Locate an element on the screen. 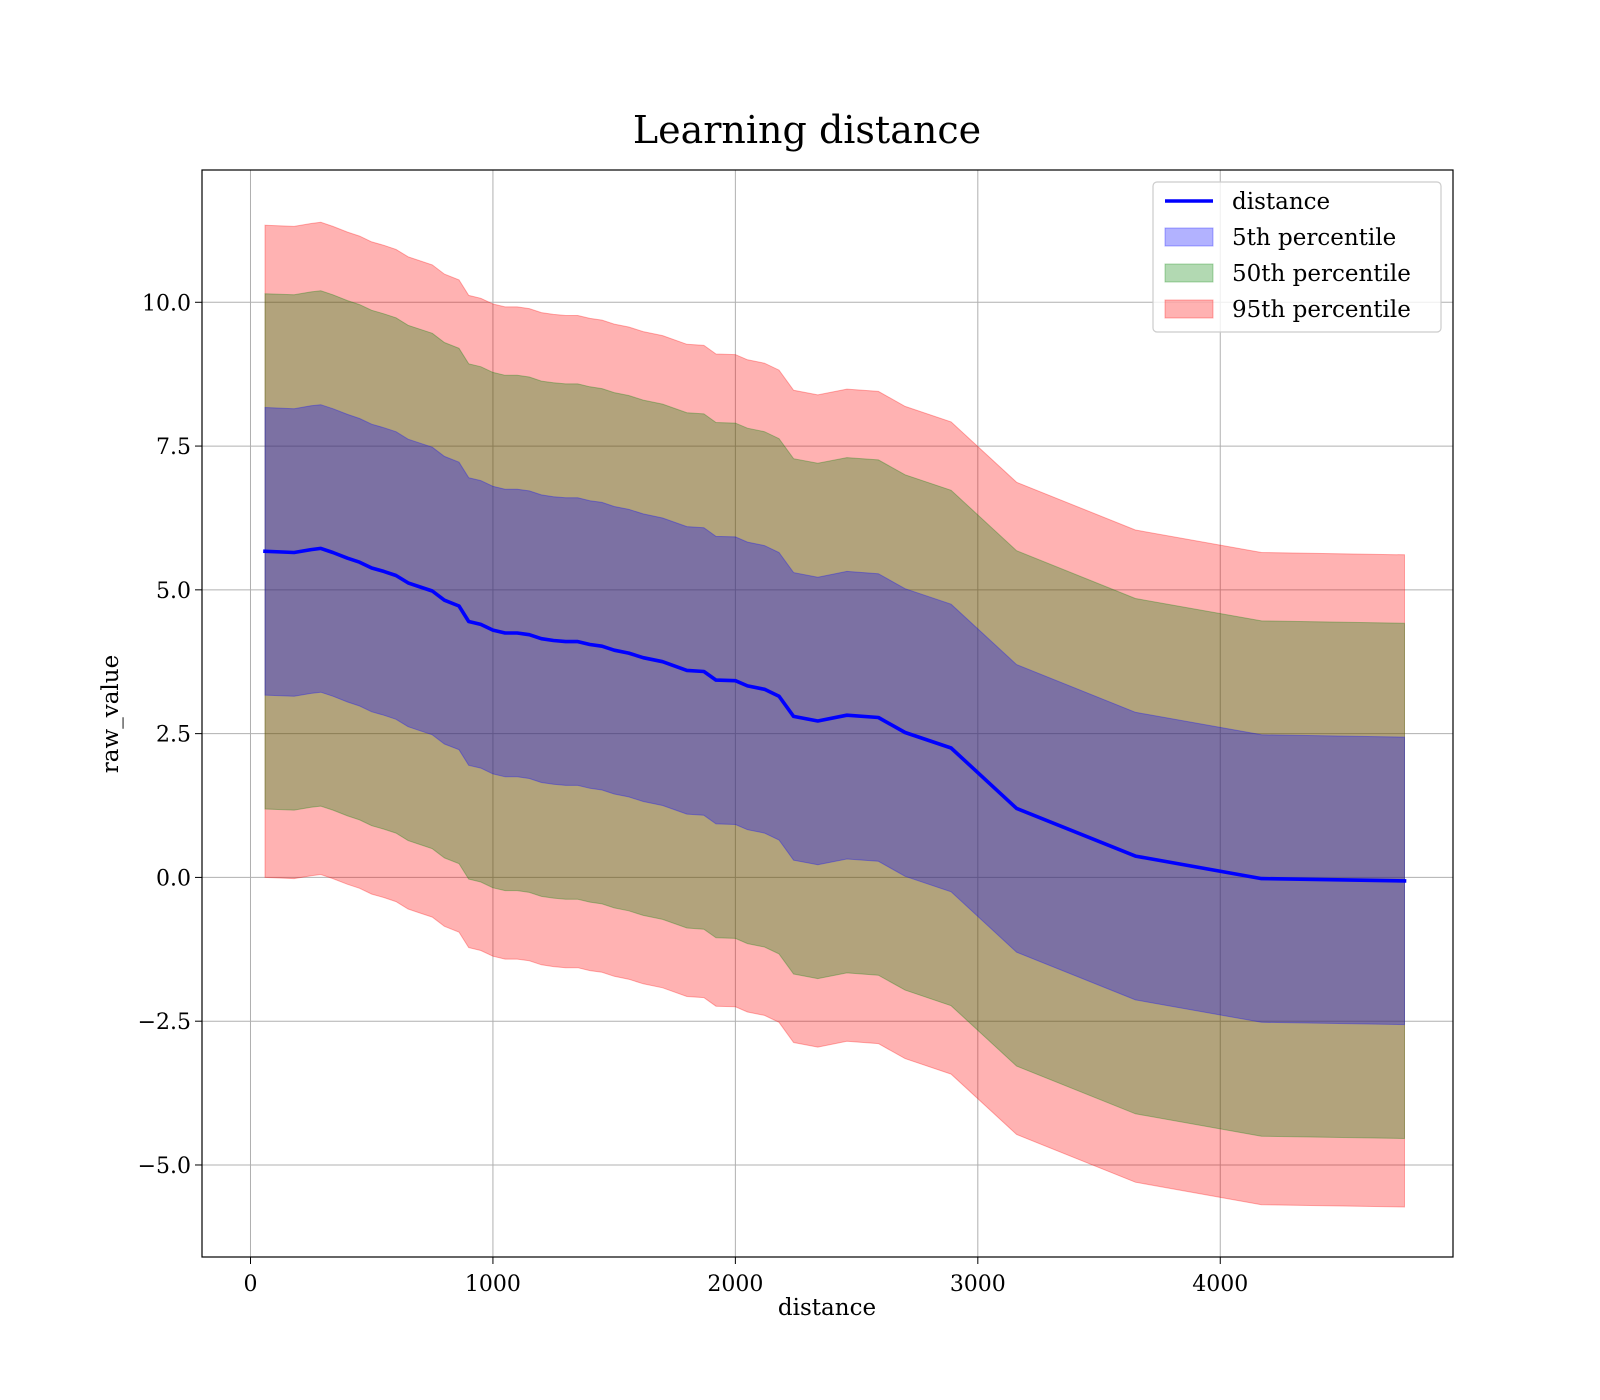  y-axis-ticks: −5.0 −2.5 0.0 2.5 5.0 7.5 10.0 is located at coordinates (170, 735).